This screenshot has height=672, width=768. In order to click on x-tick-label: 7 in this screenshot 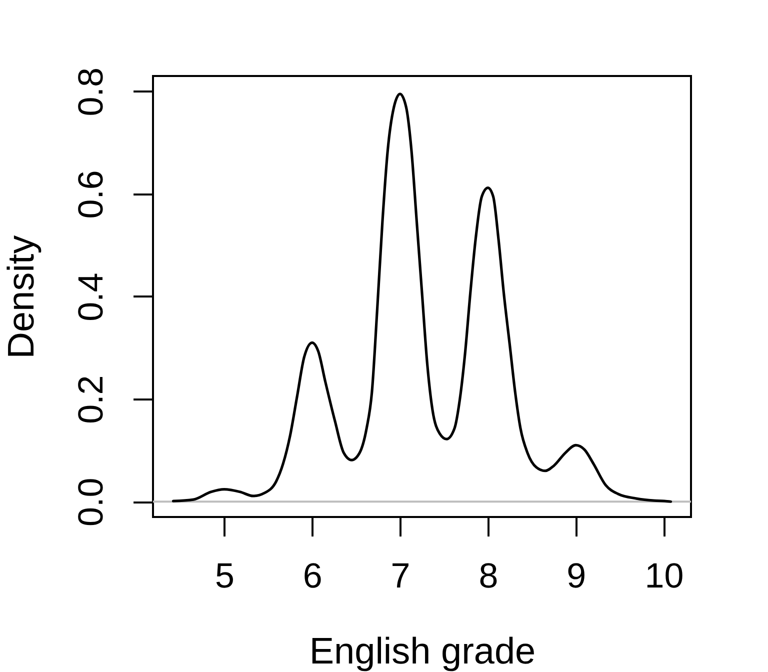, I will do `click(400, 576)`.